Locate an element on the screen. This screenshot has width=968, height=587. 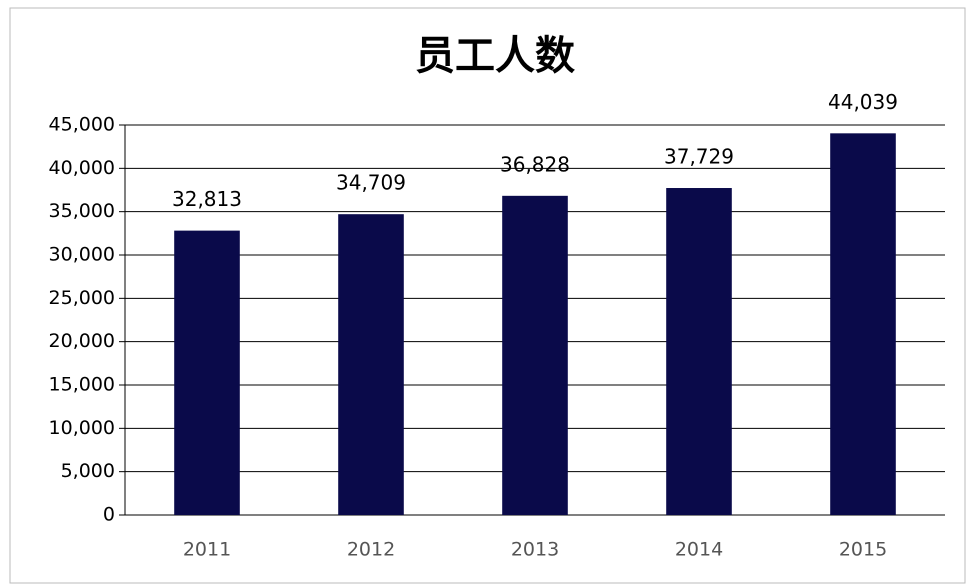
value-label: 36,828 is located at coordinates (535, 164).